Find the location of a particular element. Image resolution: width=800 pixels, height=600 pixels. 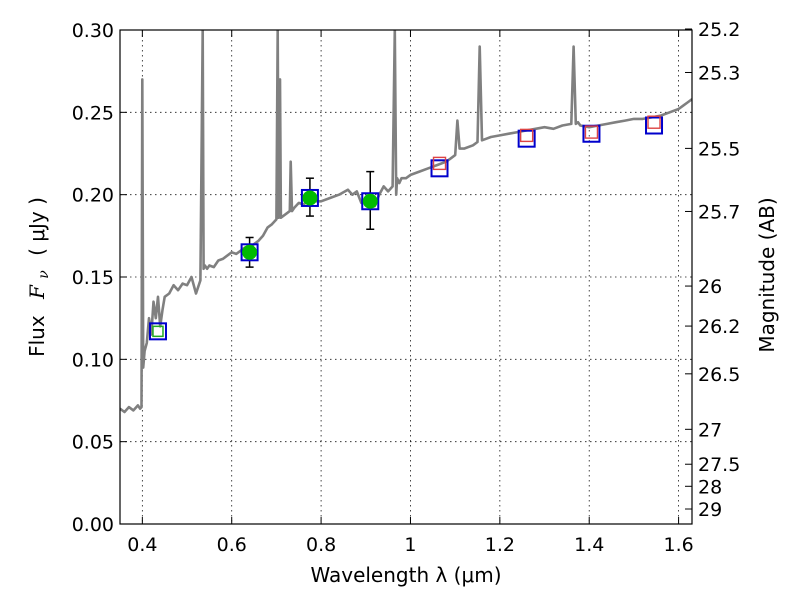

x-tick-label: 1.4 is located at coordinates (589, 545).